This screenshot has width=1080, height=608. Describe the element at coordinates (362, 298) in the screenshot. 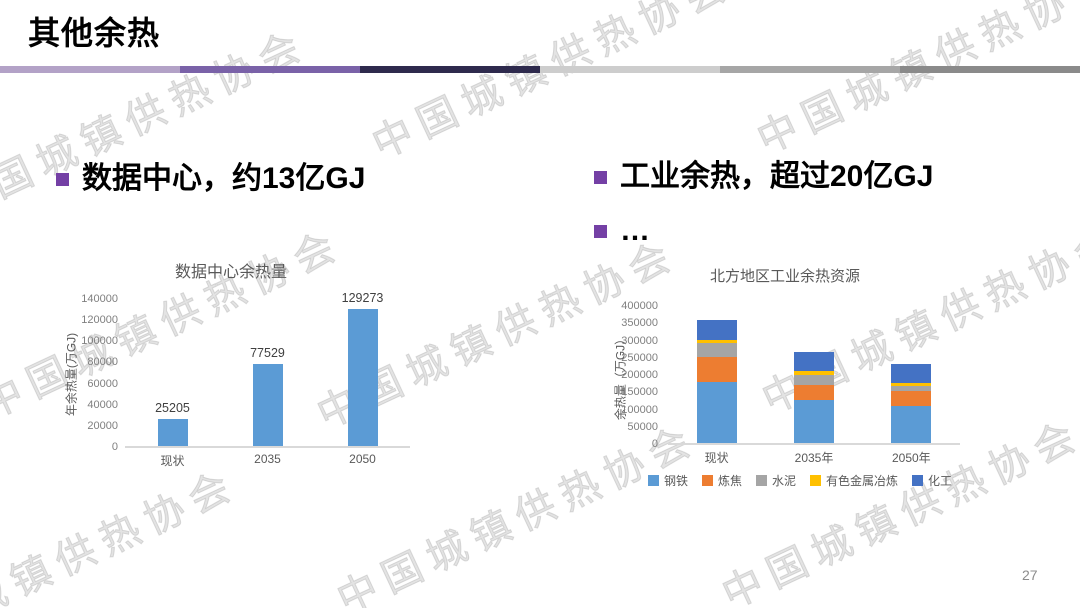

I see `bar-data-label: 129273` at that location.